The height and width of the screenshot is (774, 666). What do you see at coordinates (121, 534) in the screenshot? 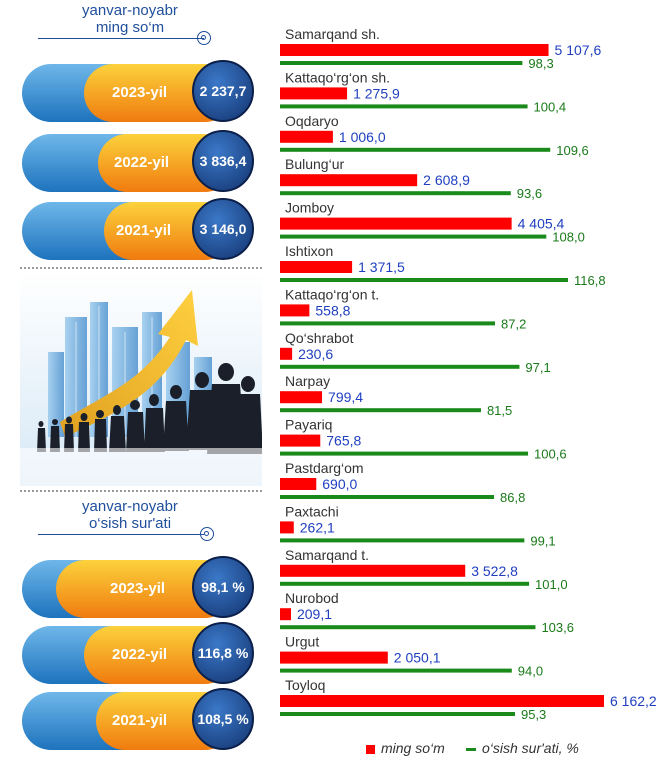
I see `growth-underline` at bounding box center [121, 534].